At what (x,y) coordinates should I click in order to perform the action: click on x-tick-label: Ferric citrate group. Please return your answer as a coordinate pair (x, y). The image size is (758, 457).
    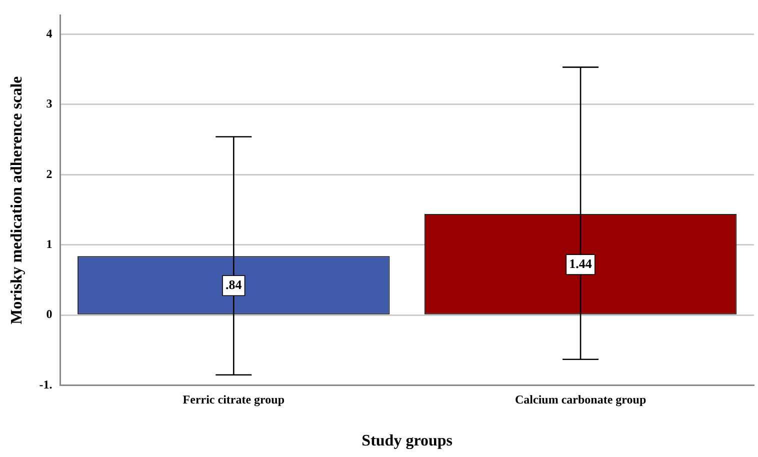
    Looking at the image, I should click on (233, 399).